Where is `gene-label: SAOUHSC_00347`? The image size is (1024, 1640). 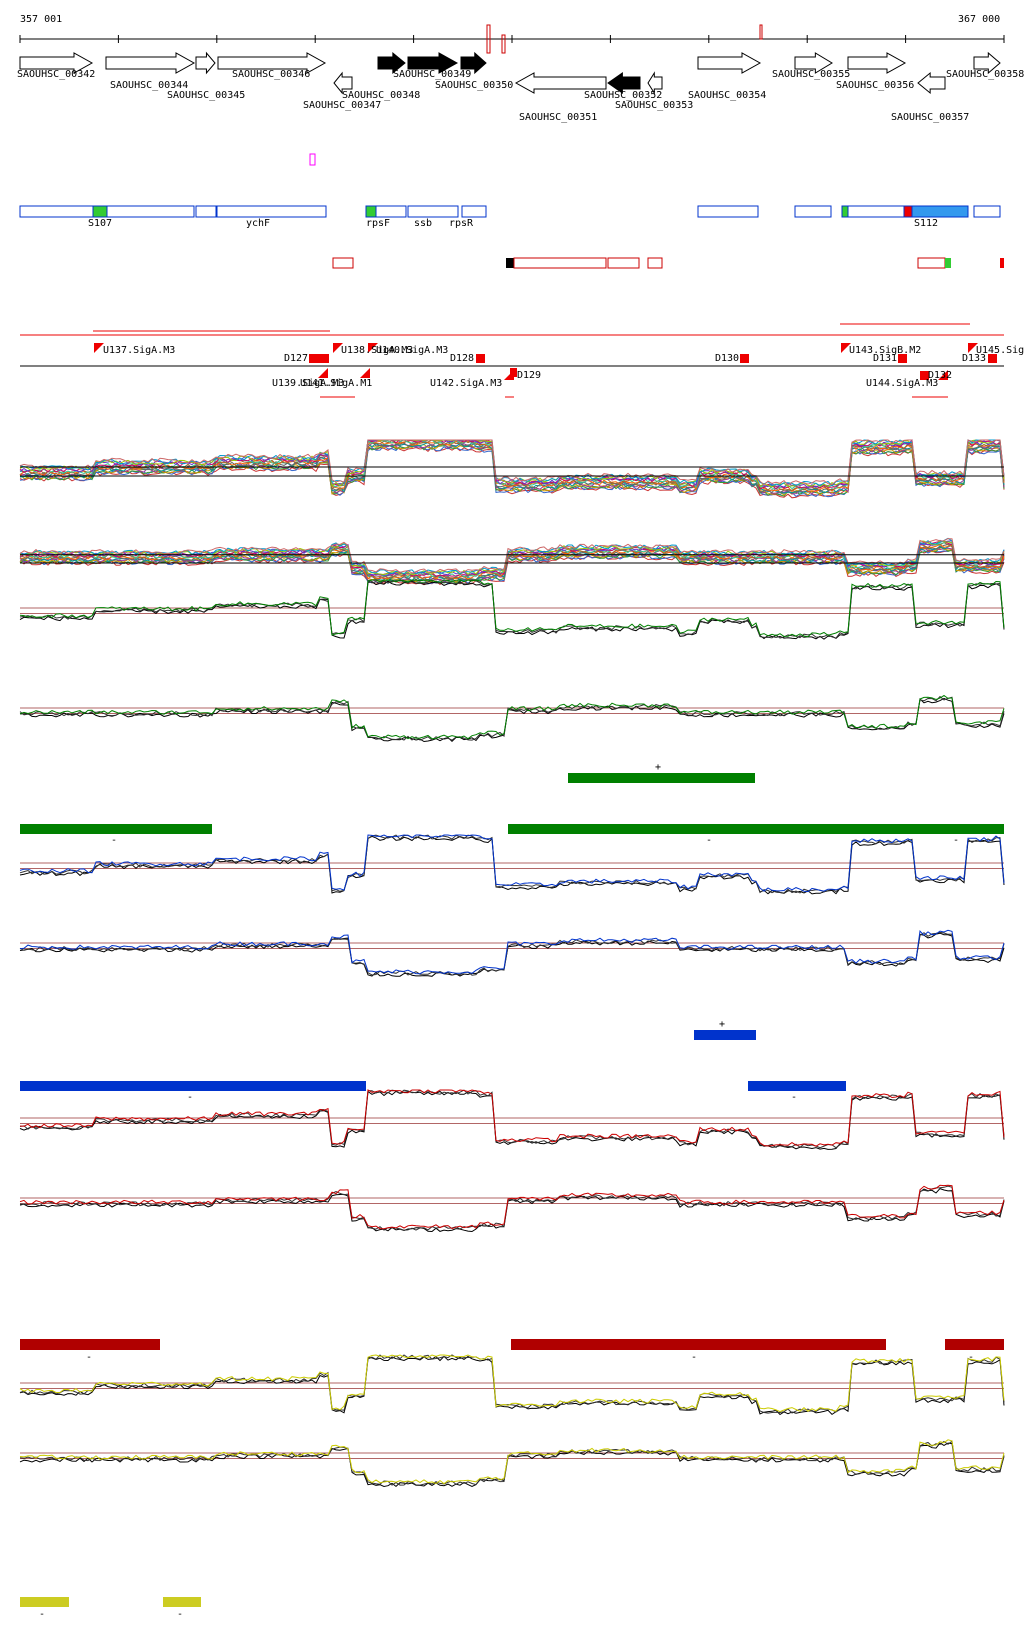
gene-label: SAOUHSC_00347 is located at coordinates (342, 105).